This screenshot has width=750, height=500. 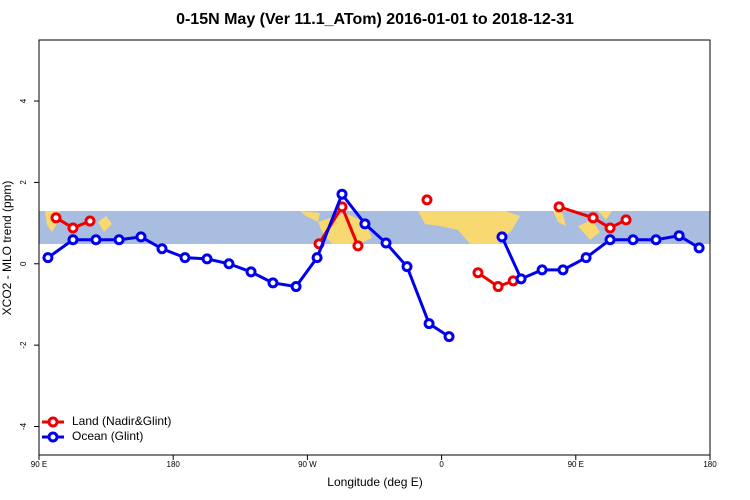 I want to click on y-tick-label: -4, so click(x=23, y=426).